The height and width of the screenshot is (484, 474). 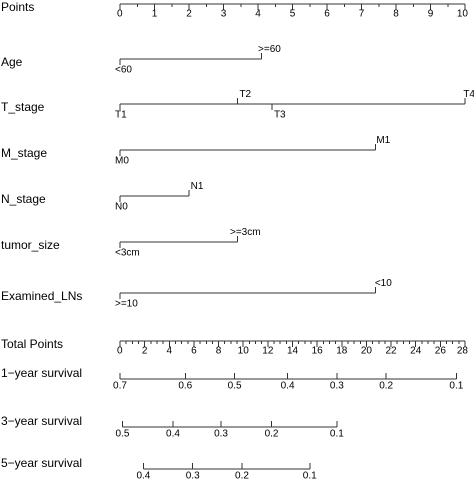 What do you see at coordinates (337, 433) in the screenshot?
I see `3-year-survival-tick-label: 0.1` at bounding box center [337, 433].